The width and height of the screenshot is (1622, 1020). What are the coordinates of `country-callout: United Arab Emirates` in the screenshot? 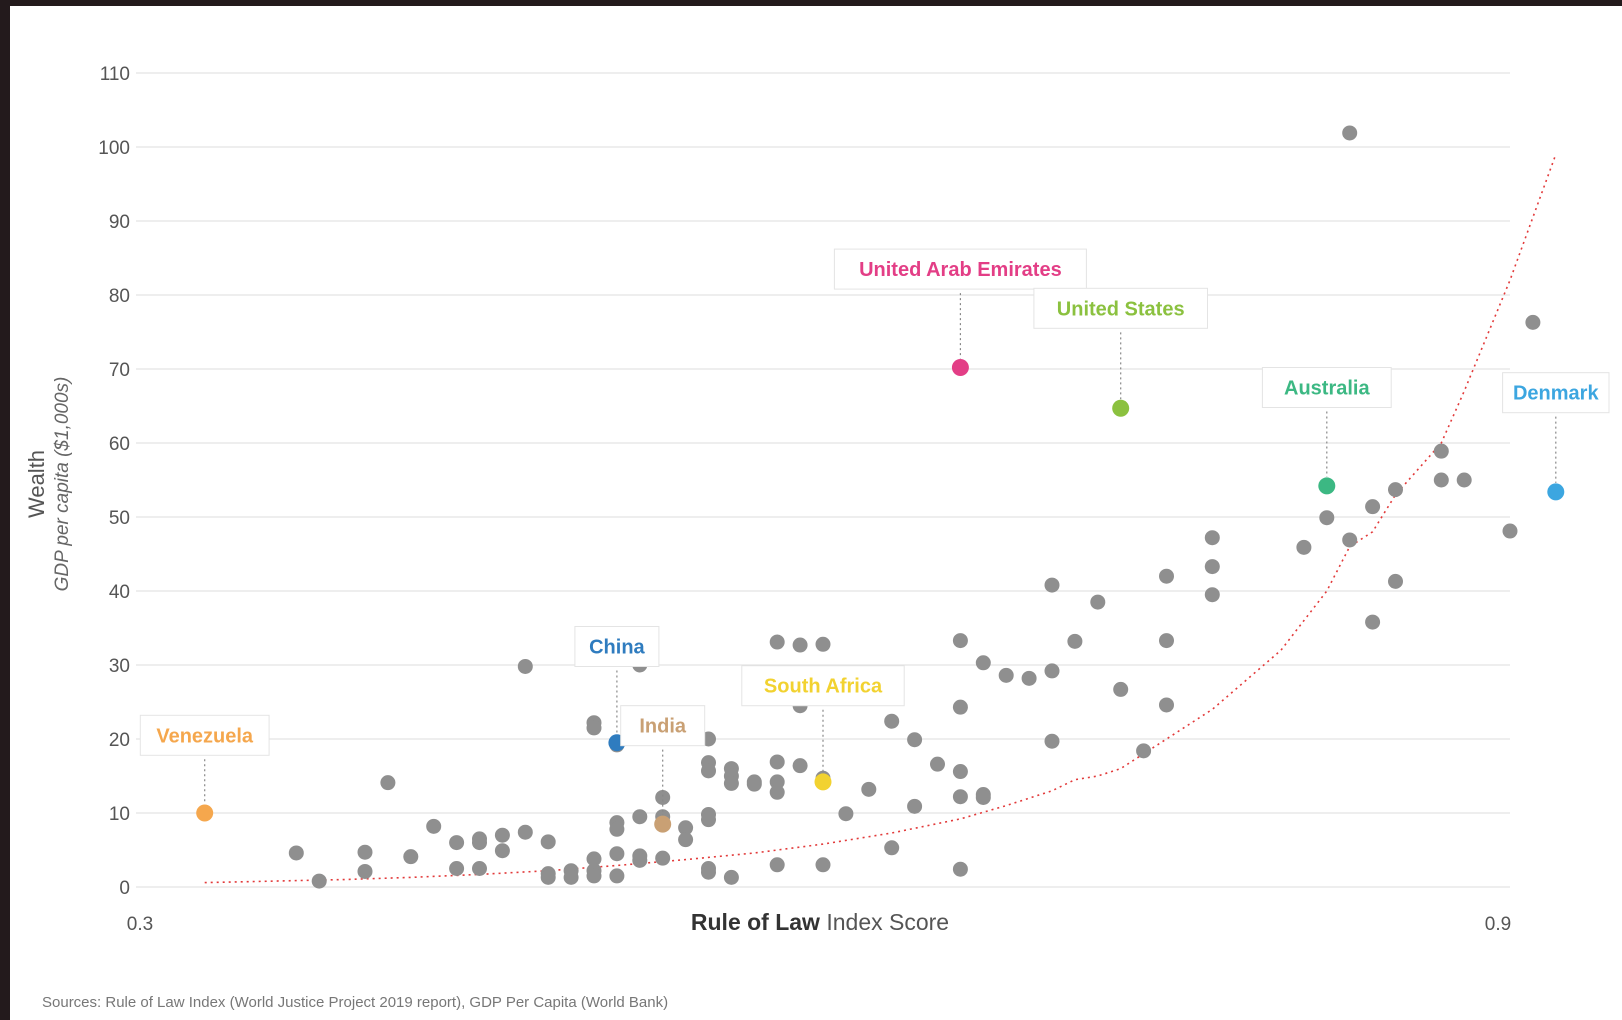 It's located at (960, 312).